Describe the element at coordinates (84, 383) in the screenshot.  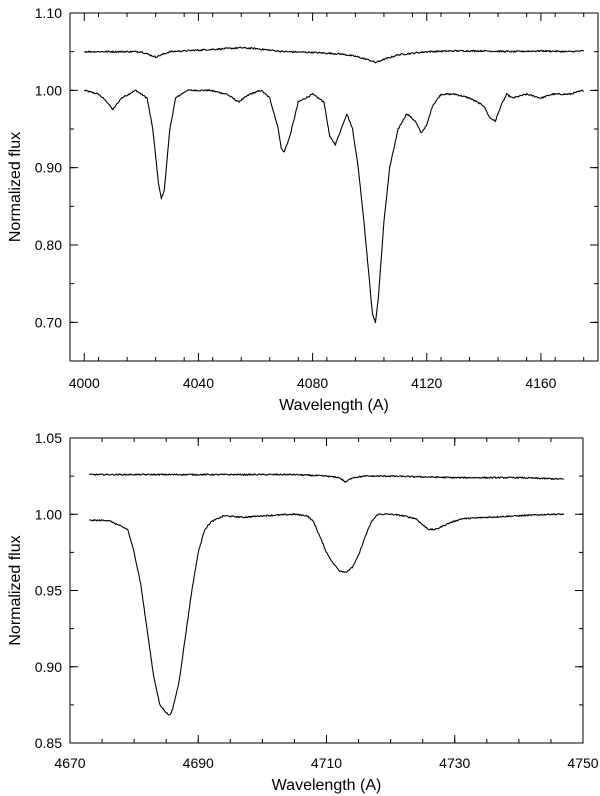
I see `x-tick-label: 4000` at that location.